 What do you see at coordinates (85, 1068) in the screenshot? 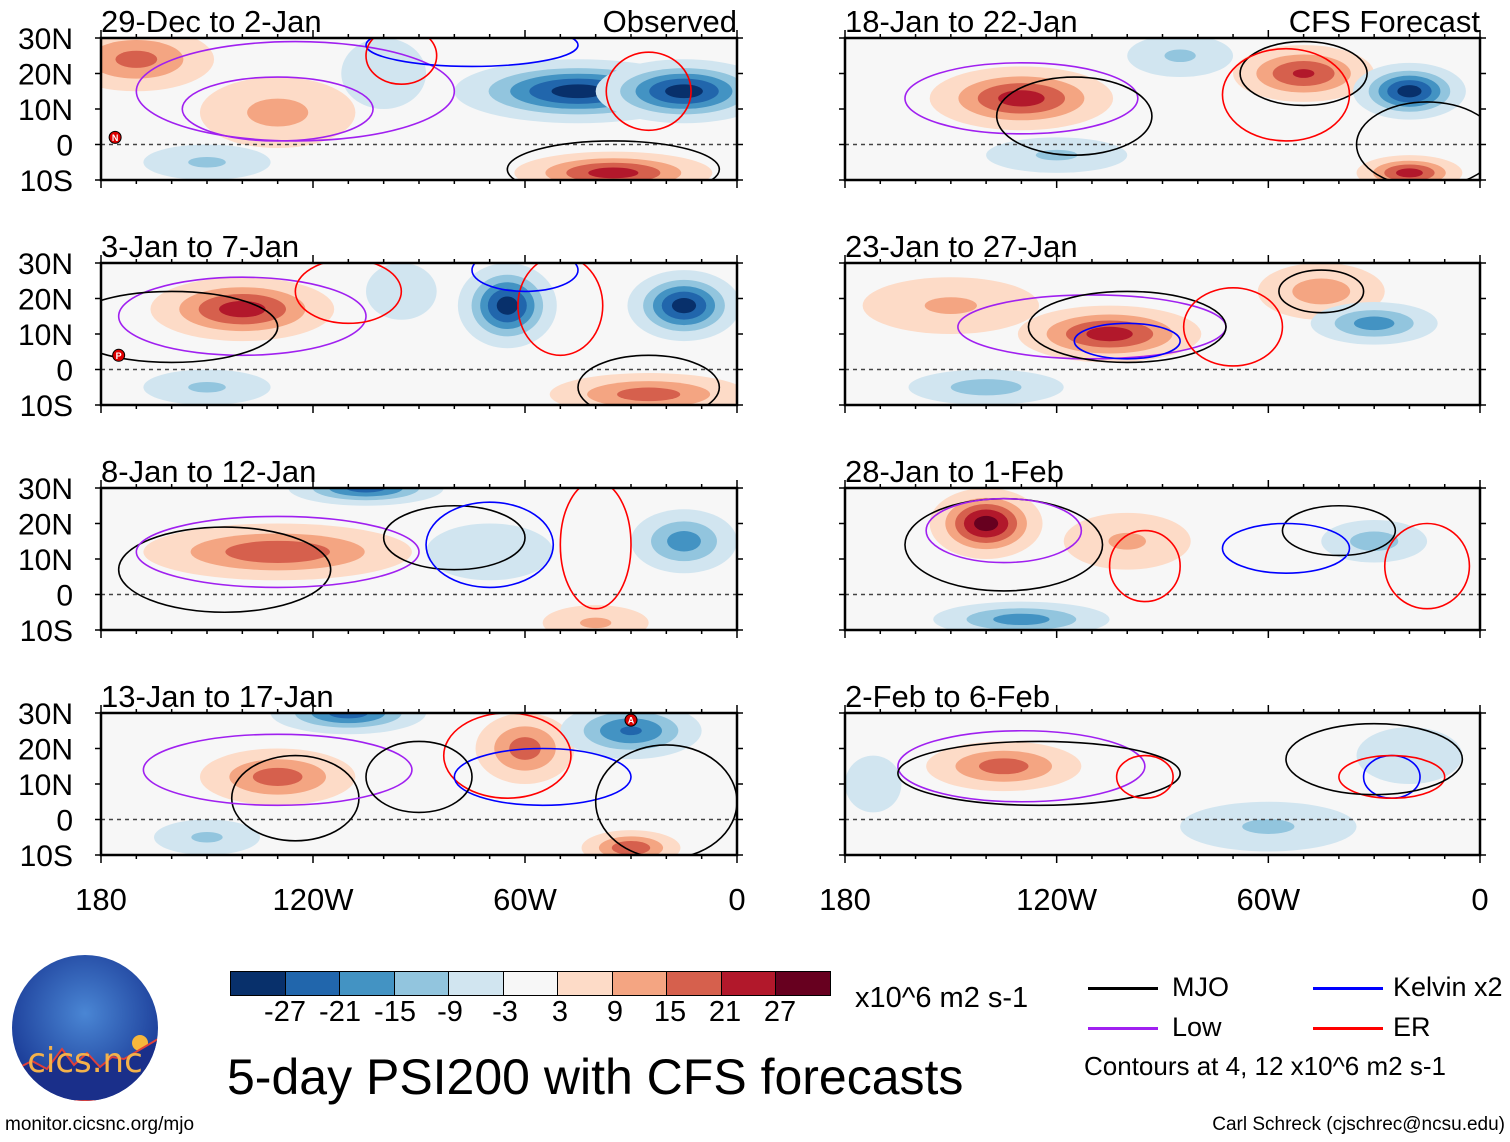
I see `mountain-icon` at bounding box center [85, 1068].